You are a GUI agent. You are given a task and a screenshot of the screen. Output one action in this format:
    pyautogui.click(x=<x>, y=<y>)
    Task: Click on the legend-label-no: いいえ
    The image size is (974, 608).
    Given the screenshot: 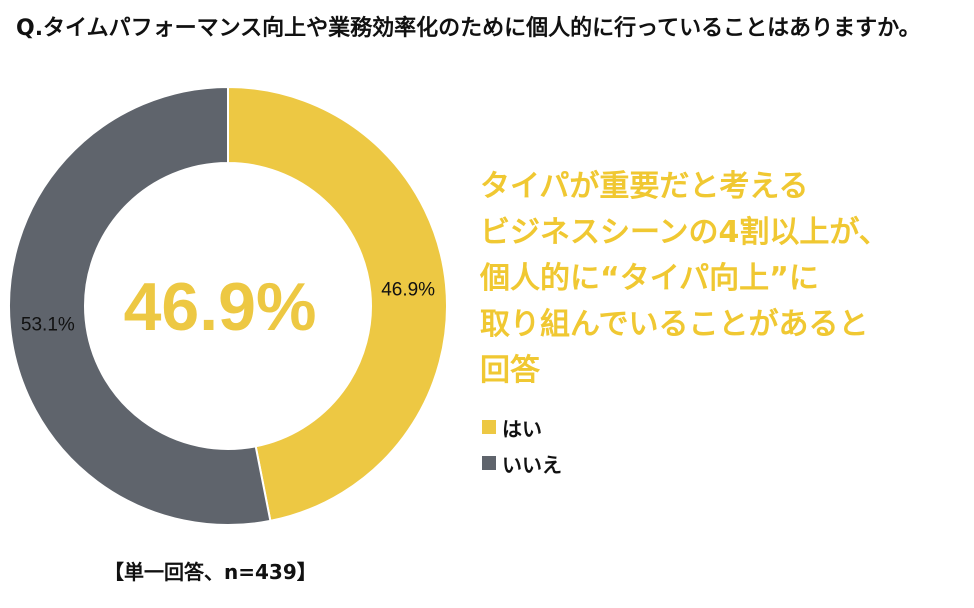 What is the action you would take?
    pyautogui.click(x=532, y=464)
    